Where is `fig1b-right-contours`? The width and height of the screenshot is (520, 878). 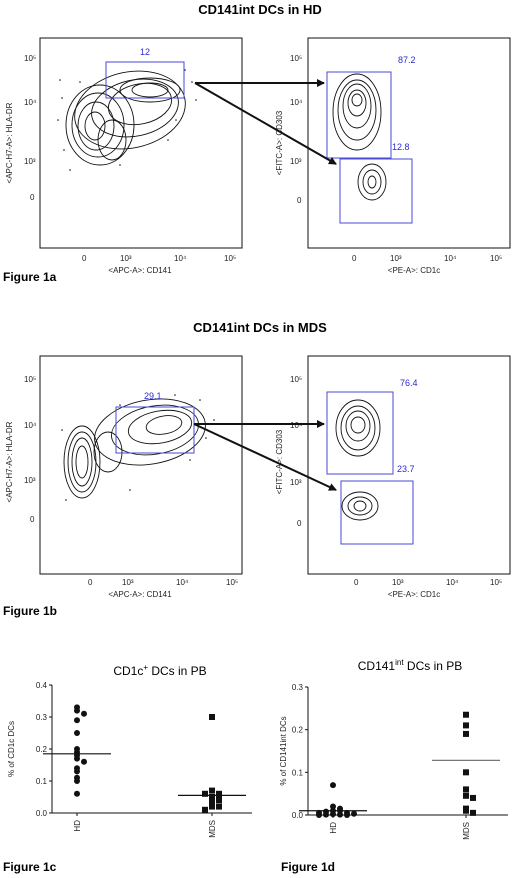 fig1b-right-contours is located at coordinates (358, 460).